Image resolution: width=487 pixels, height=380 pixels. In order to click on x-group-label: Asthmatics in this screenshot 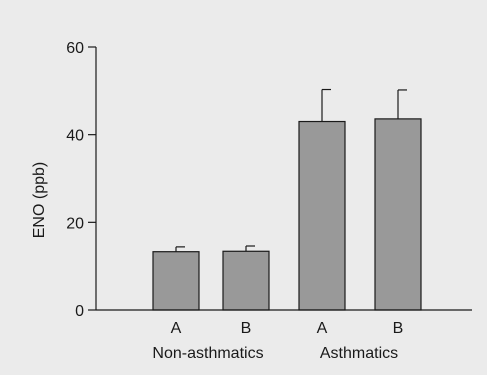, I will do `click(359, 353)`.